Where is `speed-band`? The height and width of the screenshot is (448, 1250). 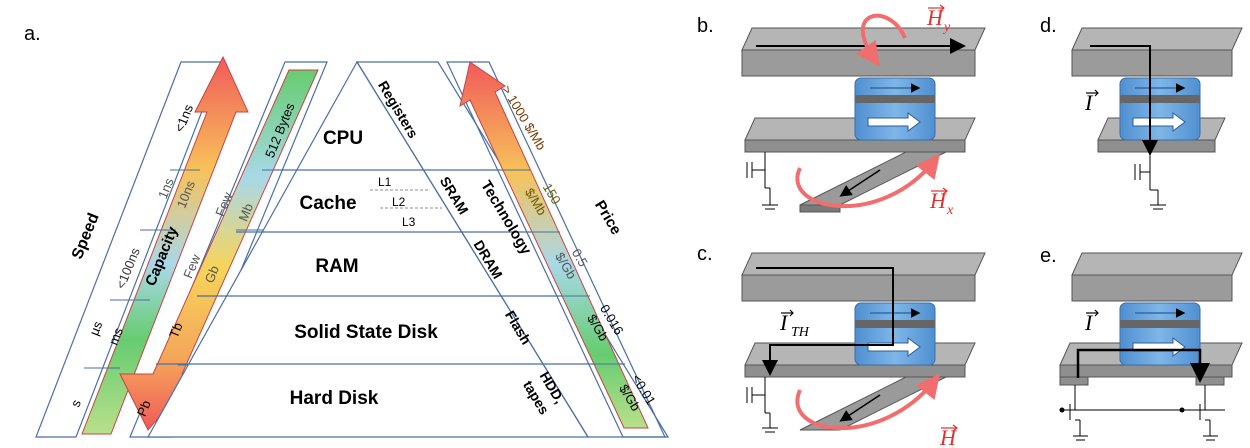 speed-band is located at coordinates (128, 249).